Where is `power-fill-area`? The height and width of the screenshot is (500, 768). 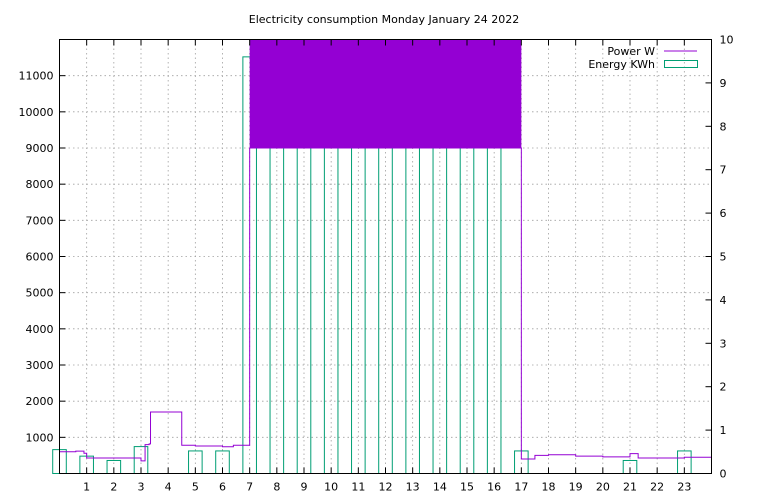 power-fill-area is located at coordinates (385, 93).